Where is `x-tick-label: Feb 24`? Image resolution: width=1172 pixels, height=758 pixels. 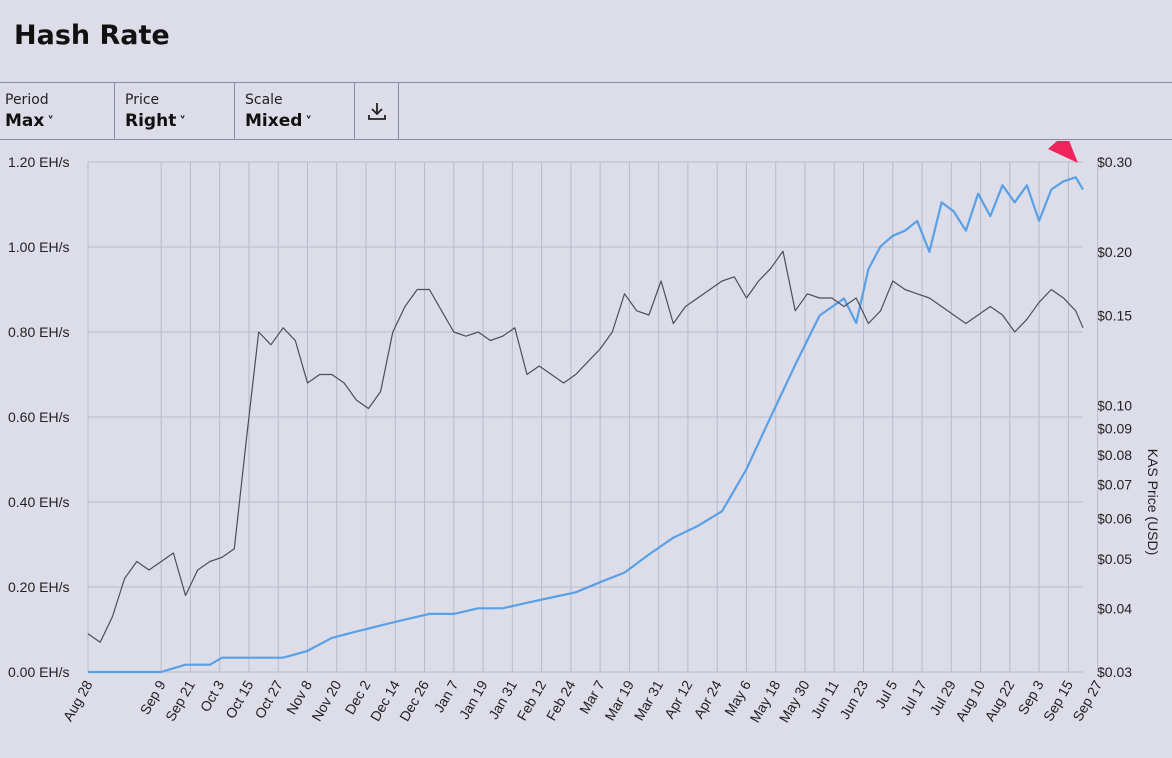
x-tick-label: Feb 24 is located at coordinates (561, 700).